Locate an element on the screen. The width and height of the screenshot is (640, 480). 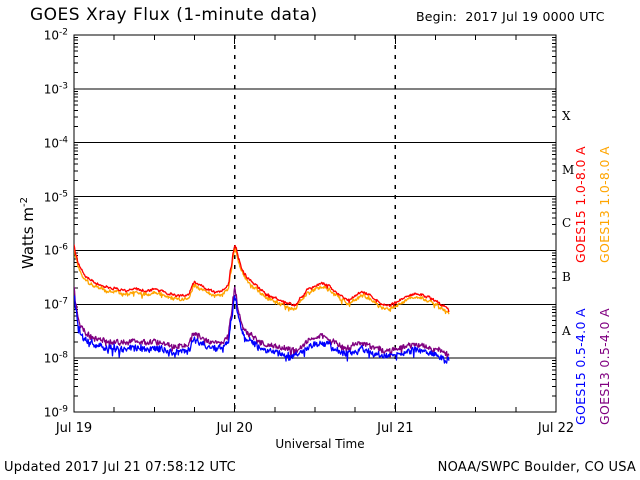
x-tick-label: Jul 19 is located at coordinates (74, 428).